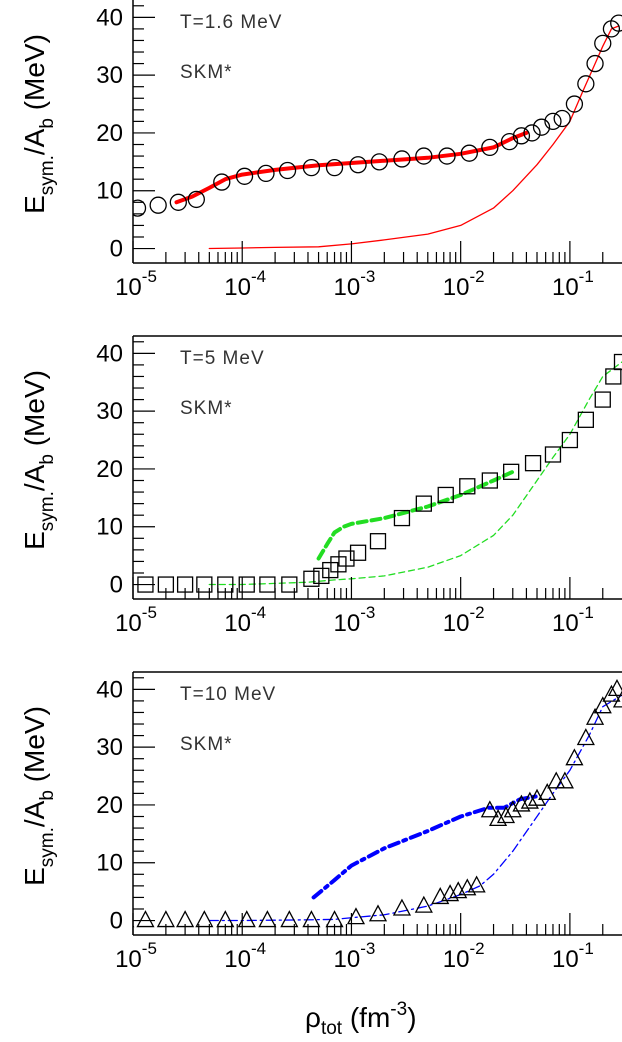  What do you see at coordinates (222, 358) in the screenshot?
I see `annotation-temperature: T=5 MeV` at bounding box center [222, 358].